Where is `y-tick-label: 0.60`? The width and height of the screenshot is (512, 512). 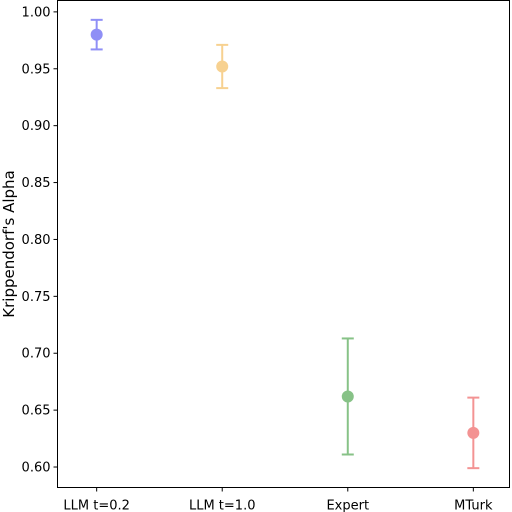 y-tick-label: 0.60 is located at coordinates (36, 468).